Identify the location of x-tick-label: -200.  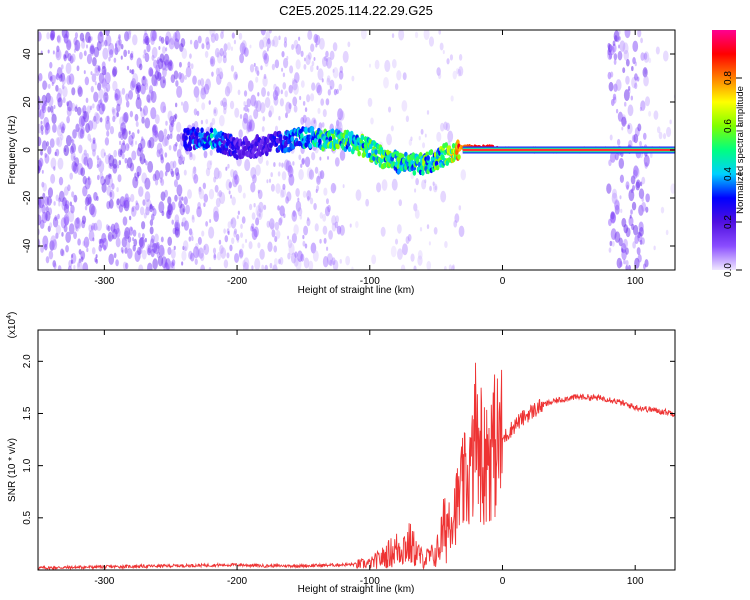
(237, 281).